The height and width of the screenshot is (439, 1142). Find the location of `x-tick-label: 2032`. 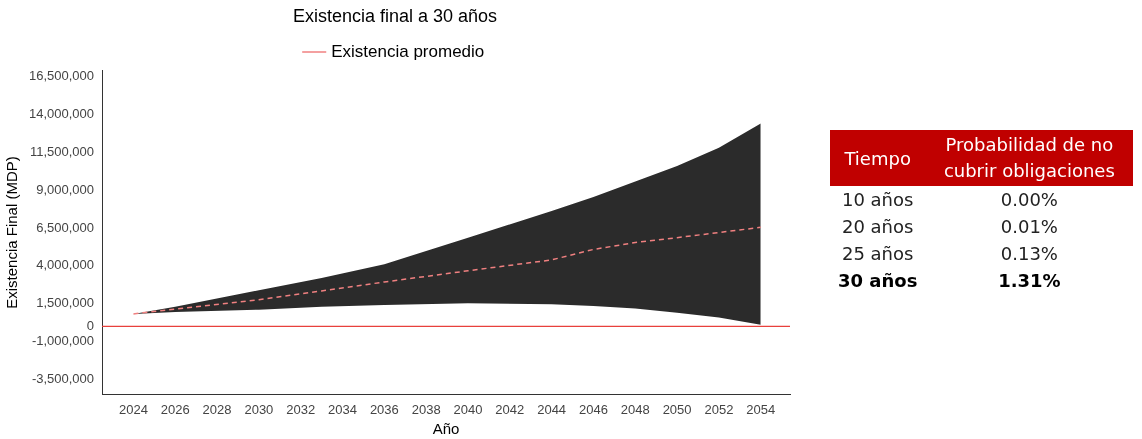

x-tick-label: 2032 is located at coordinates (301, 409).